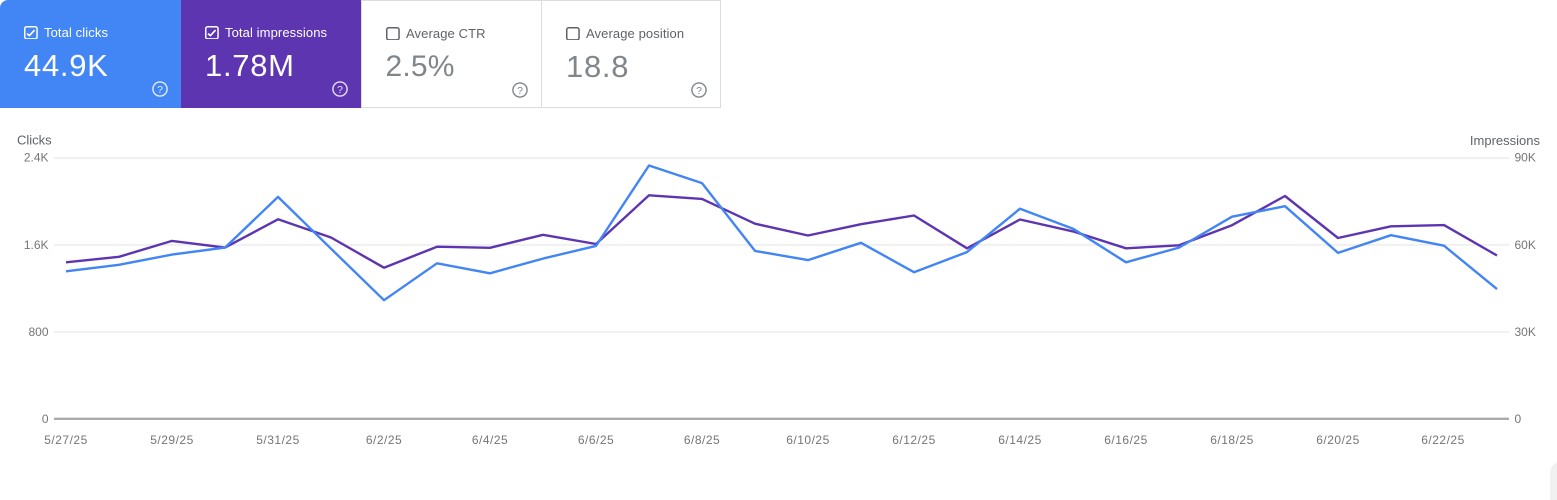 This screenshot has width=1557, height=500. I want to click on svg-text: 6/2/25, so click(384, 440).